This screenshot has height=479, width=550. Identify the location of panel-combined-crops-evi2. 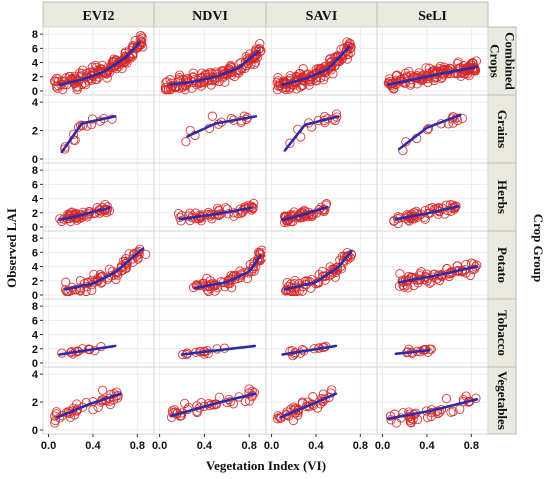
(98, 61).